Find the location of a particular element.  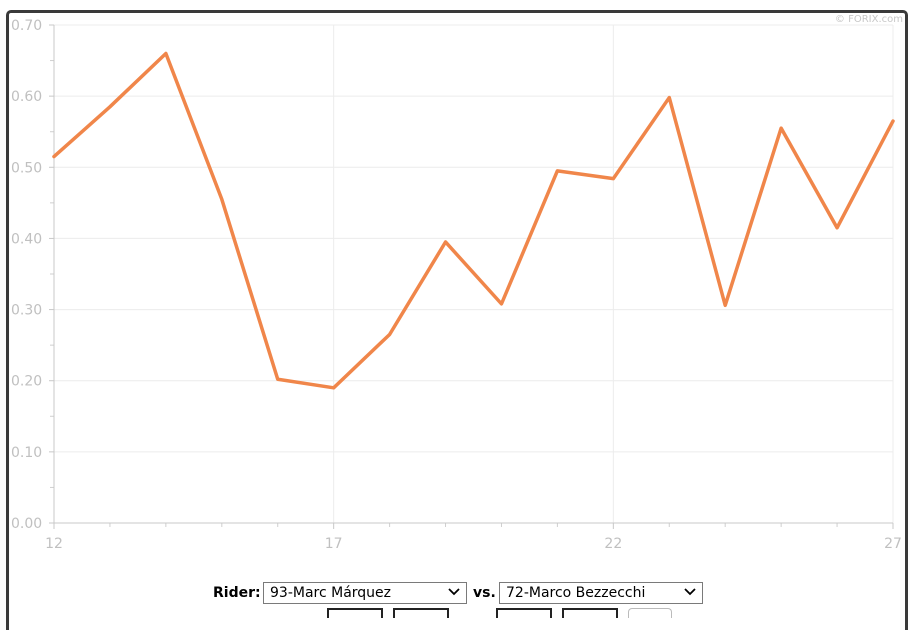

y-tick-label: 0.20 is located at coordinates (26, 382).